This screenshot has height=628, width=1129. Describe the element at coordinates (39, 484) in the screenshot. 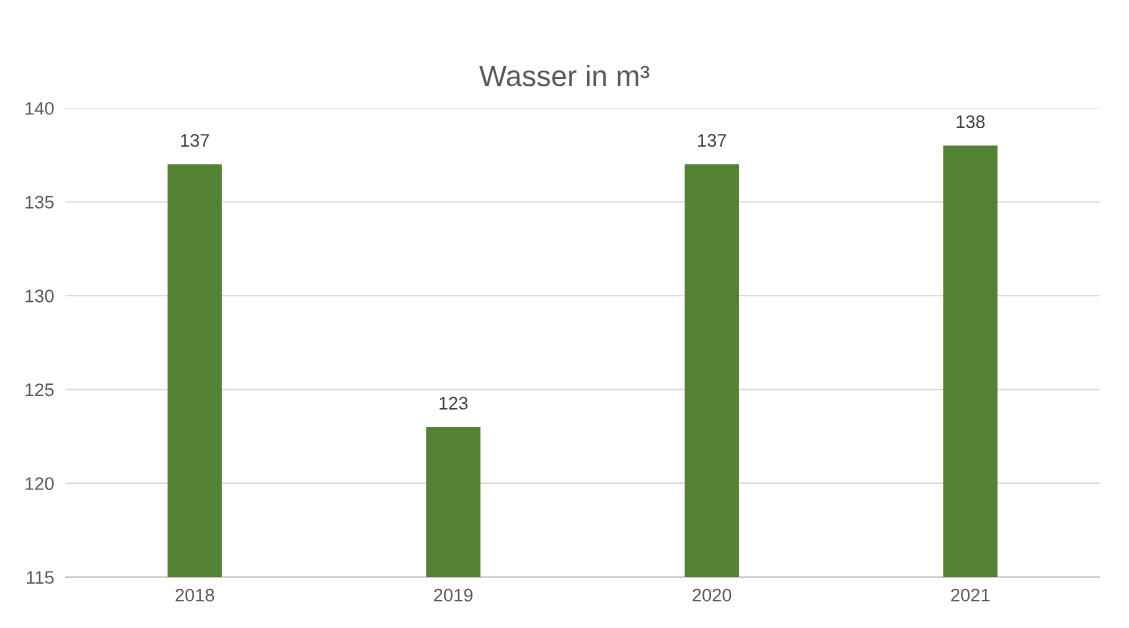

I see `y-tick-label: 120` at that location.